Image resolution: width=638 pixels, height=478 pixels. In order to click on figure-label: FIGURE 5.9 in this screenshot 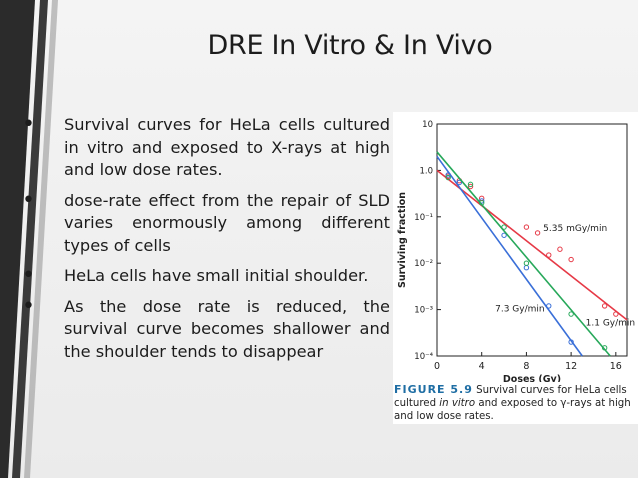, I will do `click(433, 389)`.